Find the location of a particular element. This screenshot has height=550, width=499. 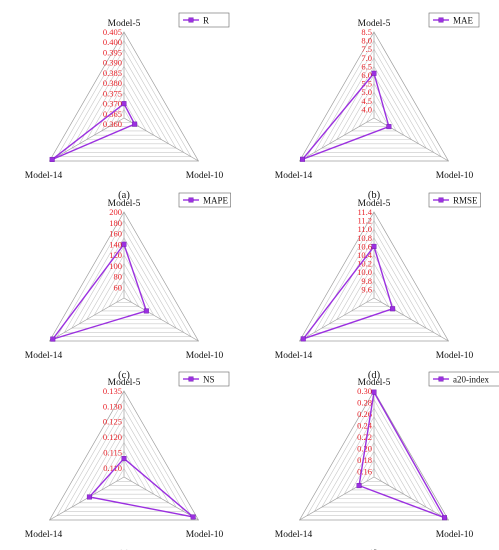

tick-label: 11.2 is located at coordinates (364, 221).